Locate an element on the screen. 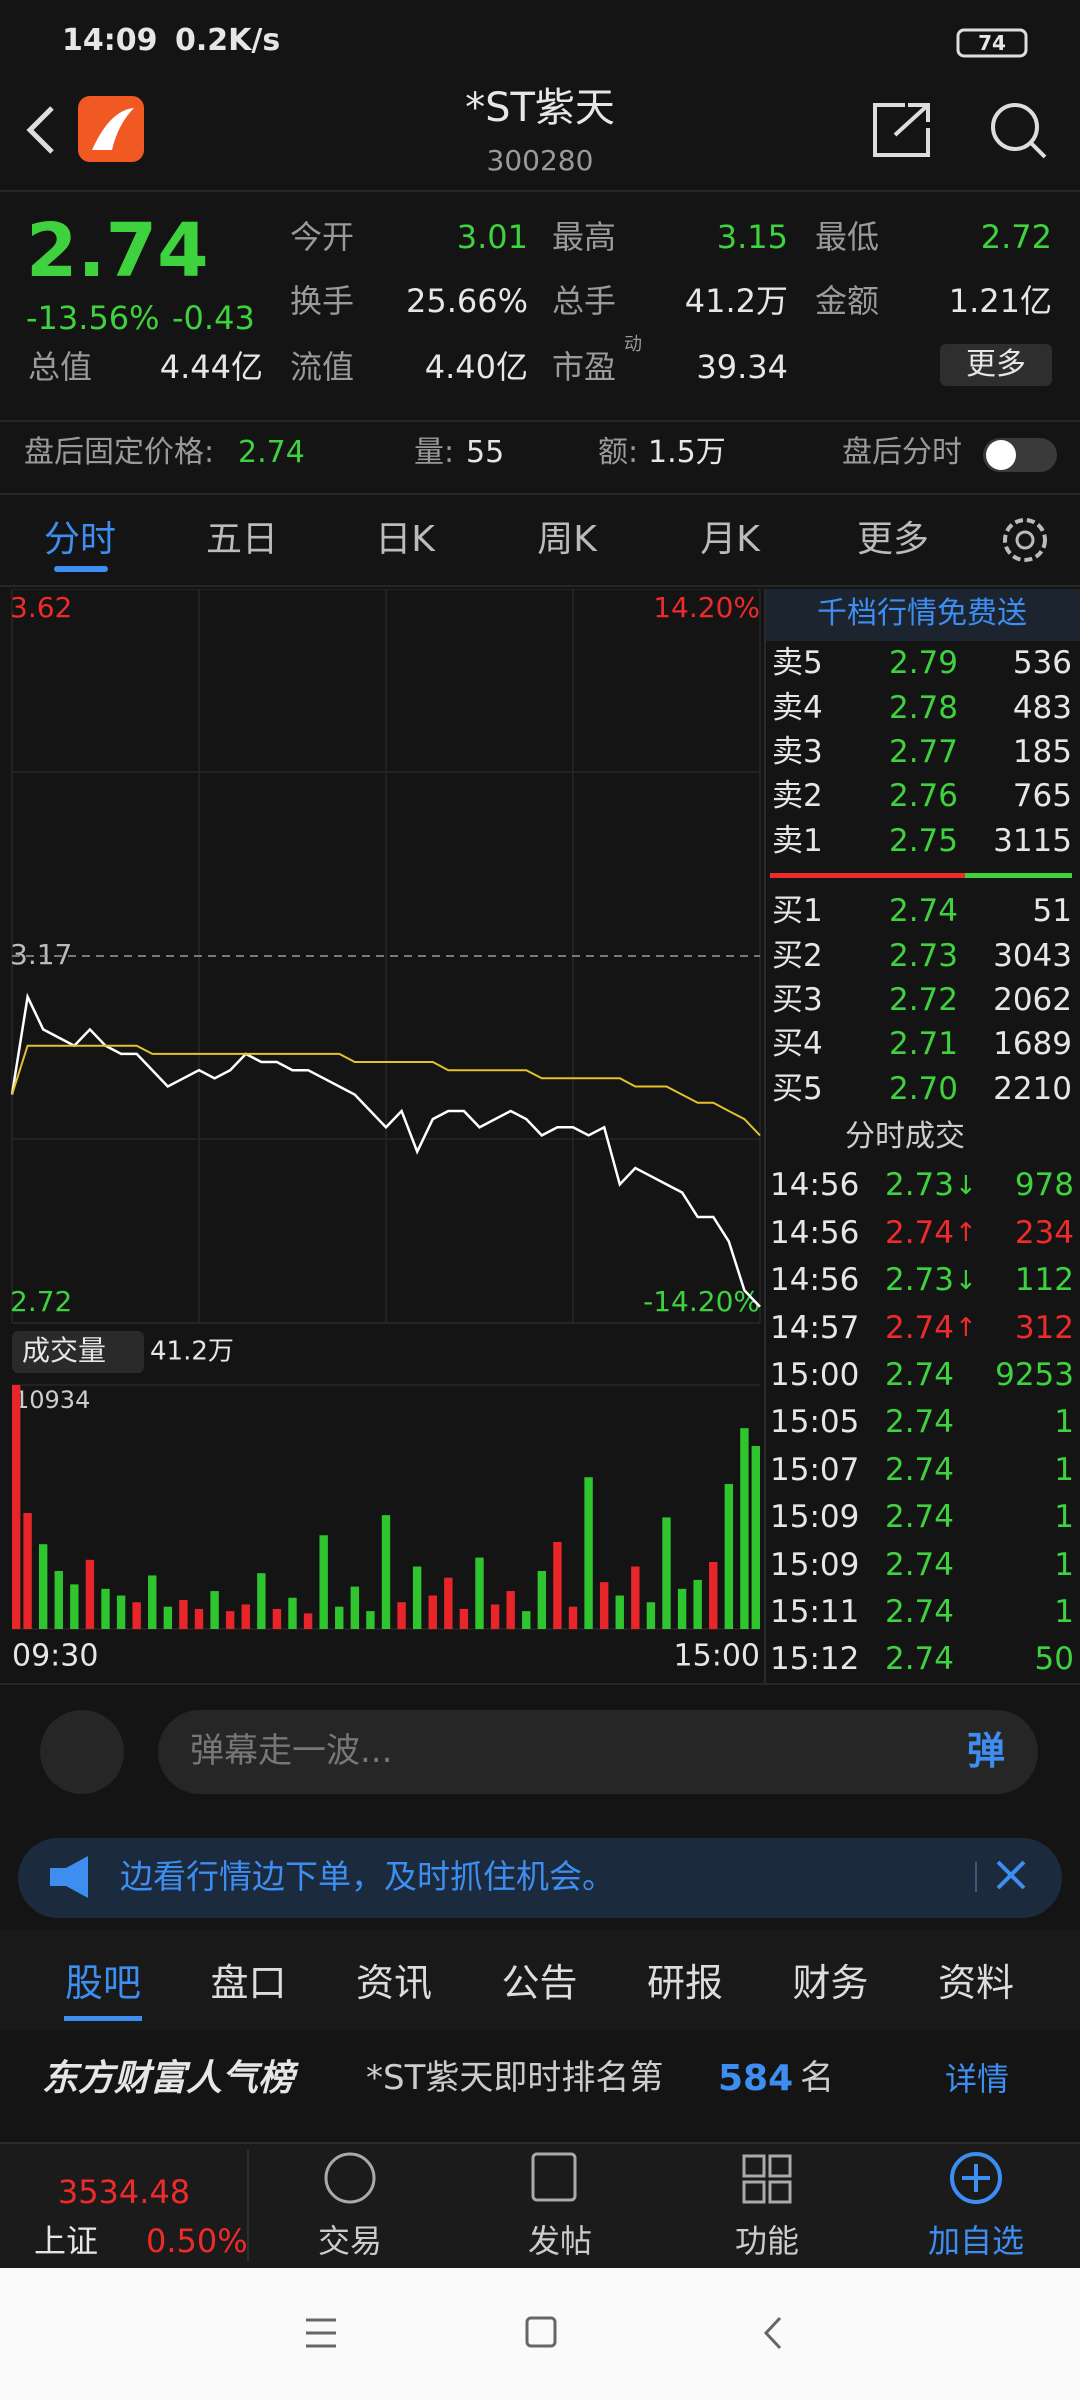 The width and height of the screenshot is (1080, 2400). trade-volume: 112 is located at coordinates (1044, 1280).